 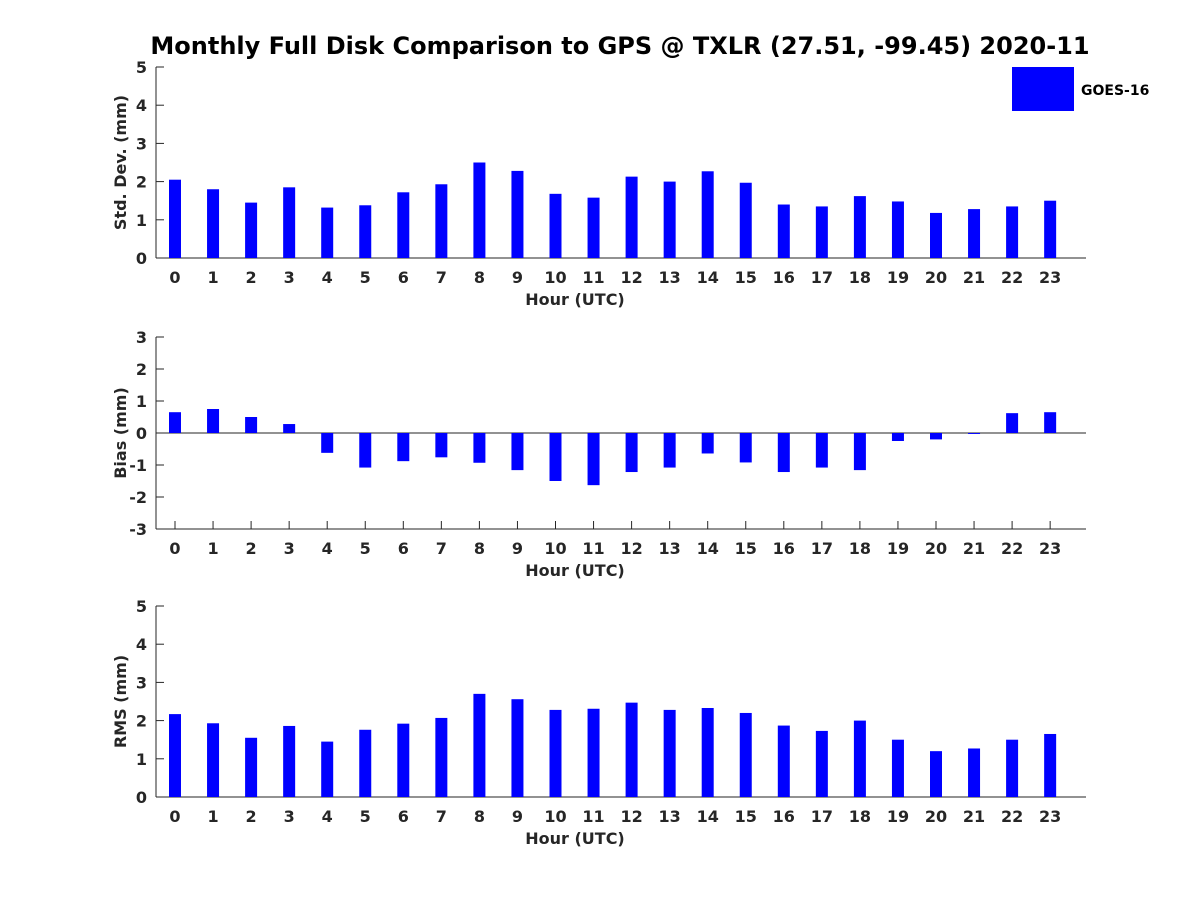 I want to click on x-tick-label: 3, so click(x=289, y=548).